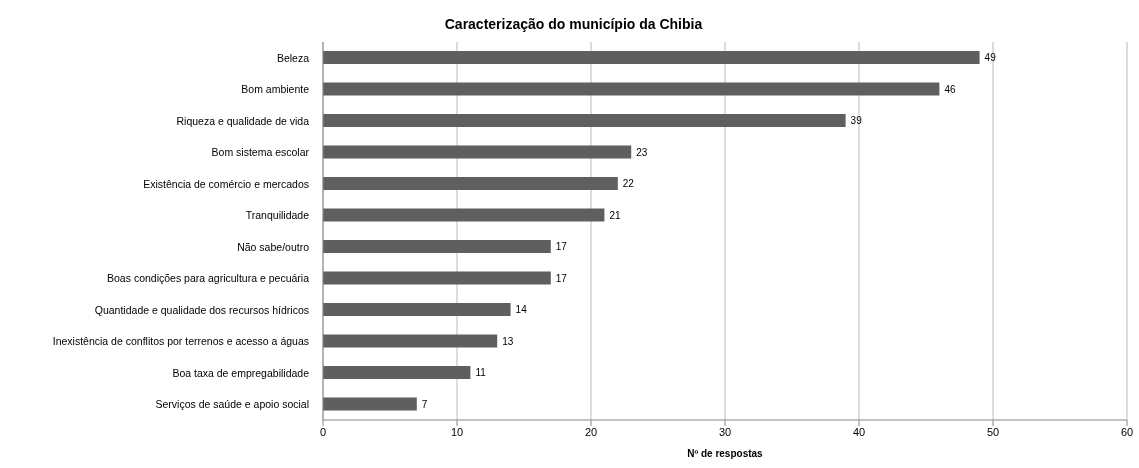 Image resolution: width=1139 pixels, height=468 pixels. What do you see at coordinates (260, 152) in the screenshot?
I see `y-tick-label: Bom sistema escolar` at bounding box center [260, 152].